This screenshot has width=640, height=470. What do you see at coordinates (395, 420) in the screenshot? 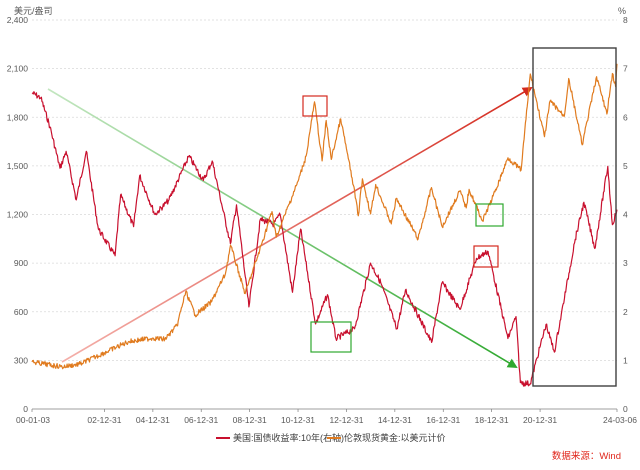
I see `x-tick-label: 14-12-31` at bounding box center [395, 420].